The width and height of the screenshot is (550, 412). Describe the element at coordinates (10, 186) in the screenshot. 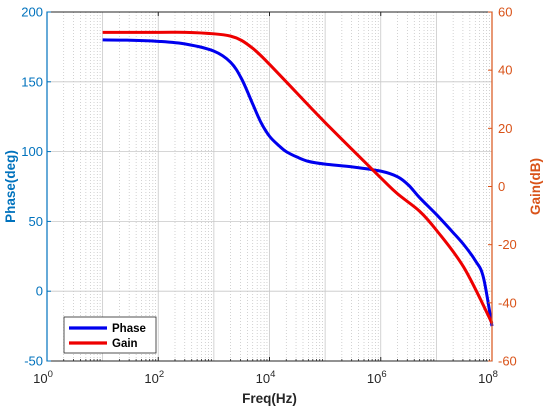

I see `y-axis-left-title: Phase(deg)` at that location.